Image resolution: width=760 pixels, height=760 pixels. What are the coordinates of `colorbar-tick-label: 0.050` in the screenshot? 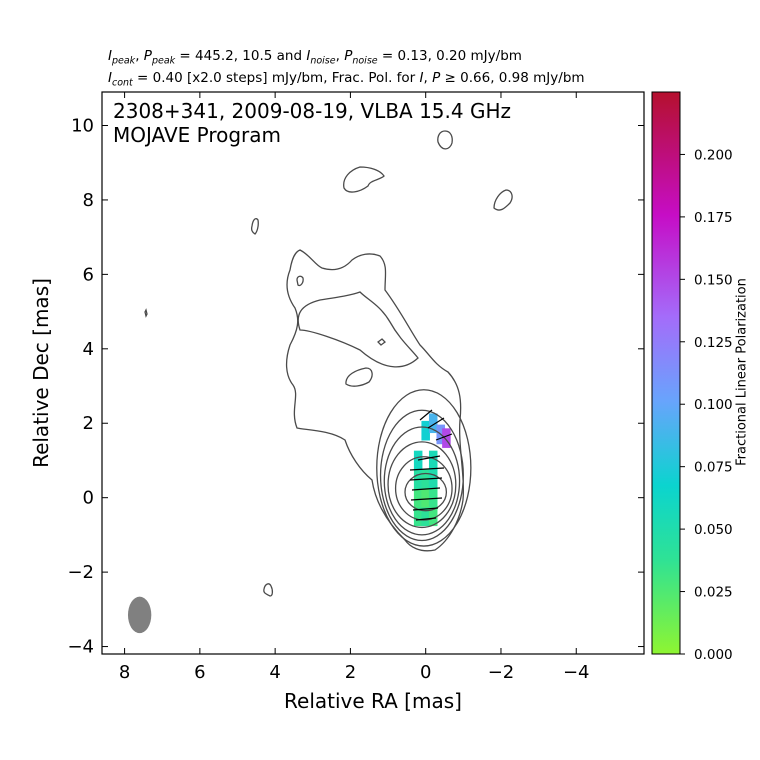 It's located at (713, 530).